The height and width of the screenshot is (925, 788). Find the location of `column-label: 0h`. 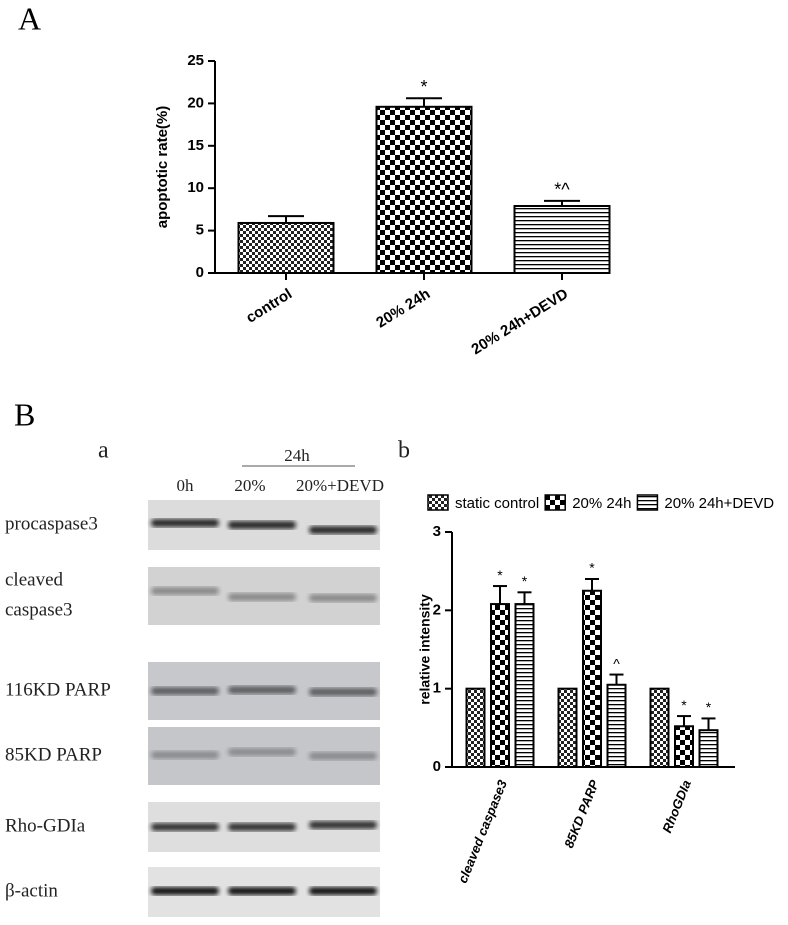

column-label: 0h is located at coordinates (186, 485).